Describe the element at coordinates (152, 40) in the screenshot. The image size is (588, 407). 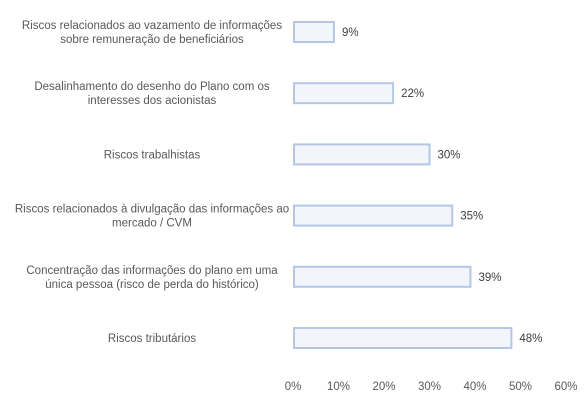
I see `category-label-line: sobre remuneração de beneficiários` at that location.